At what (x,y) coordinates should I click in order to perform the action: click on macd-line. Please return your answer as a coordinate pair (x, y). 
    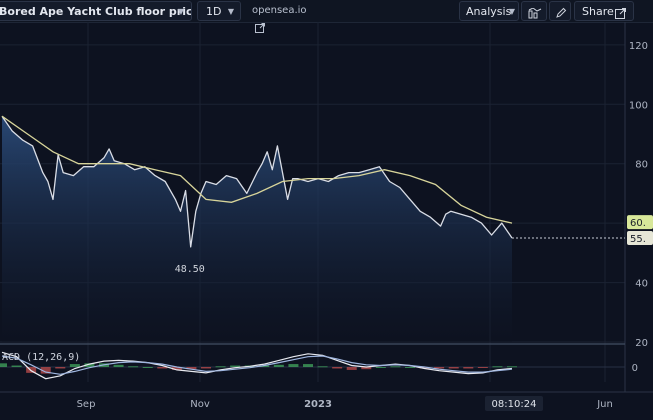
    Looking at the image, I should click on (257, 365).